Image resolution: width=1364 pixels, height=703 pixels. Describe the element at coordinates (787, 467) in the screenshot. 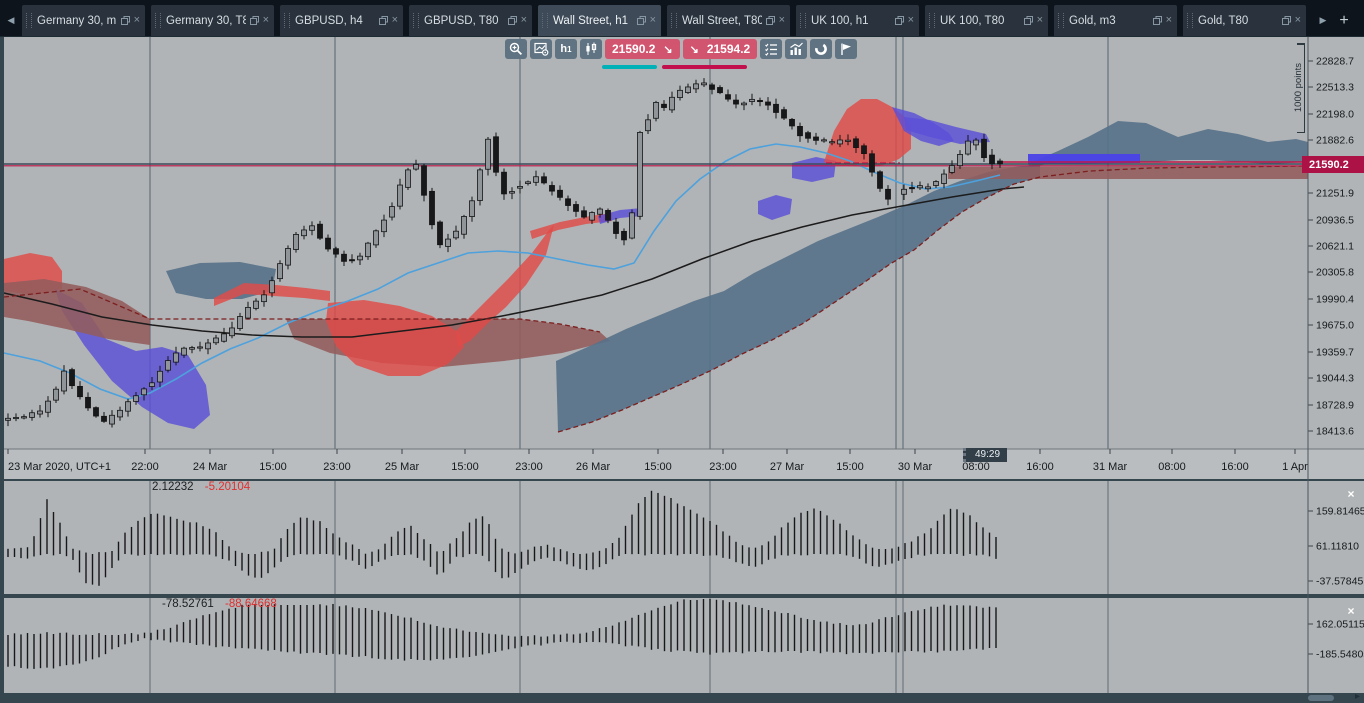

I see `time-tick-label: 27 Mar` at that location.